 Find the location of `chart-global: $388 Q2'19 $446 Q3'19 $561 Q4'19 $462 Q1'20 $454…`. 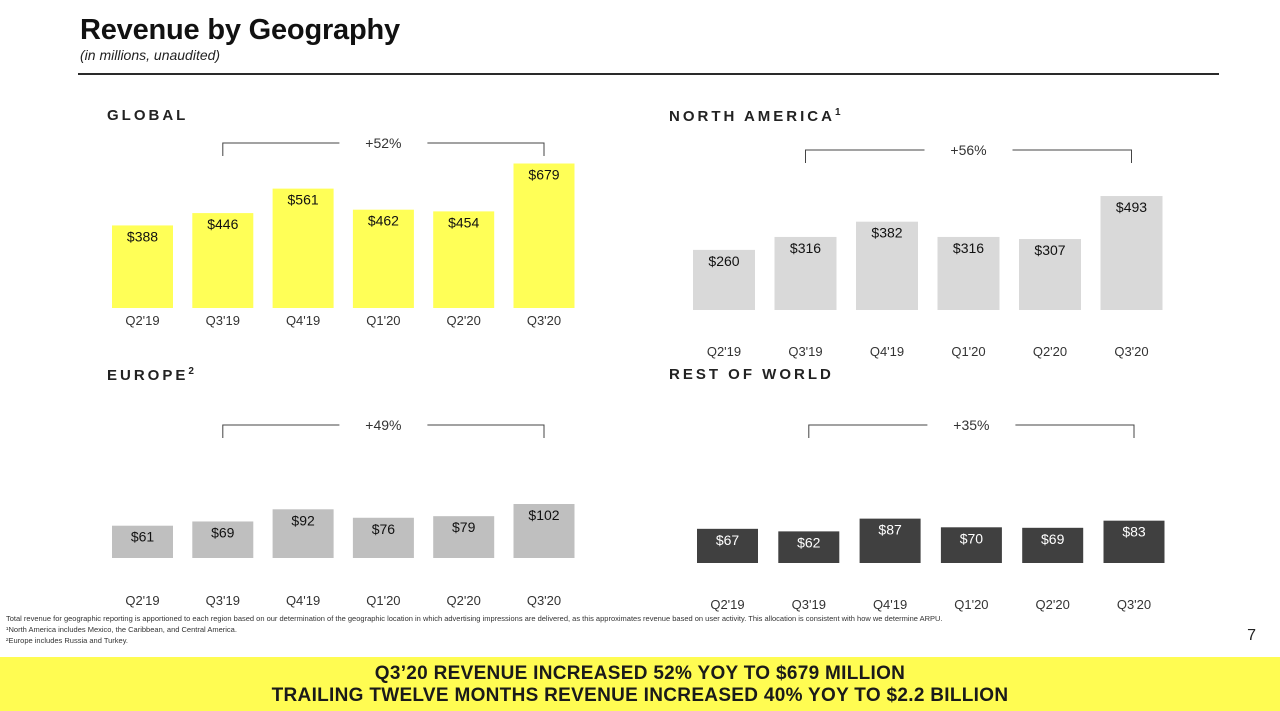

chart-global: $388 Q2'19 $446 Q3'19 $561 Q4'19 $462 Q1'20 $454… is located at coordinates (343, 231).